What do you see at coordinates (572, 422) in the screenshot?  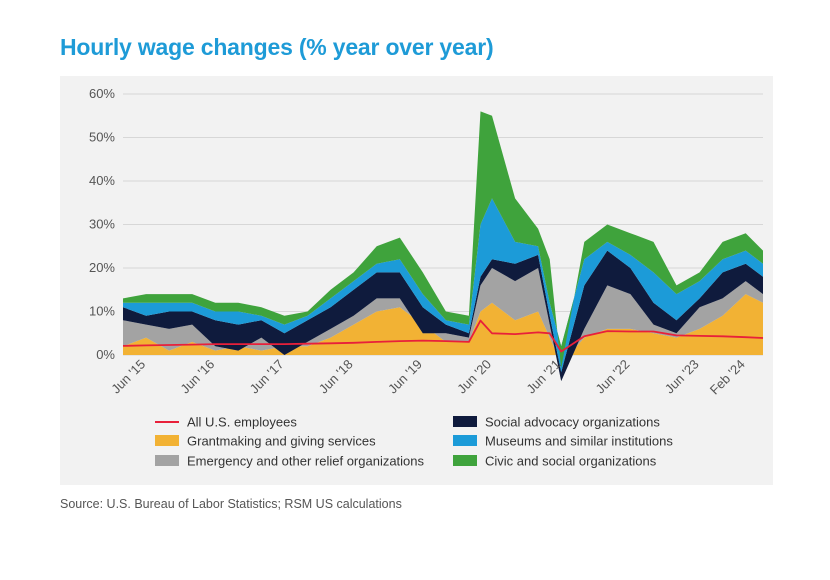 I see `legend-label: Social advocacy organizations` at bounding box center [572, 422].